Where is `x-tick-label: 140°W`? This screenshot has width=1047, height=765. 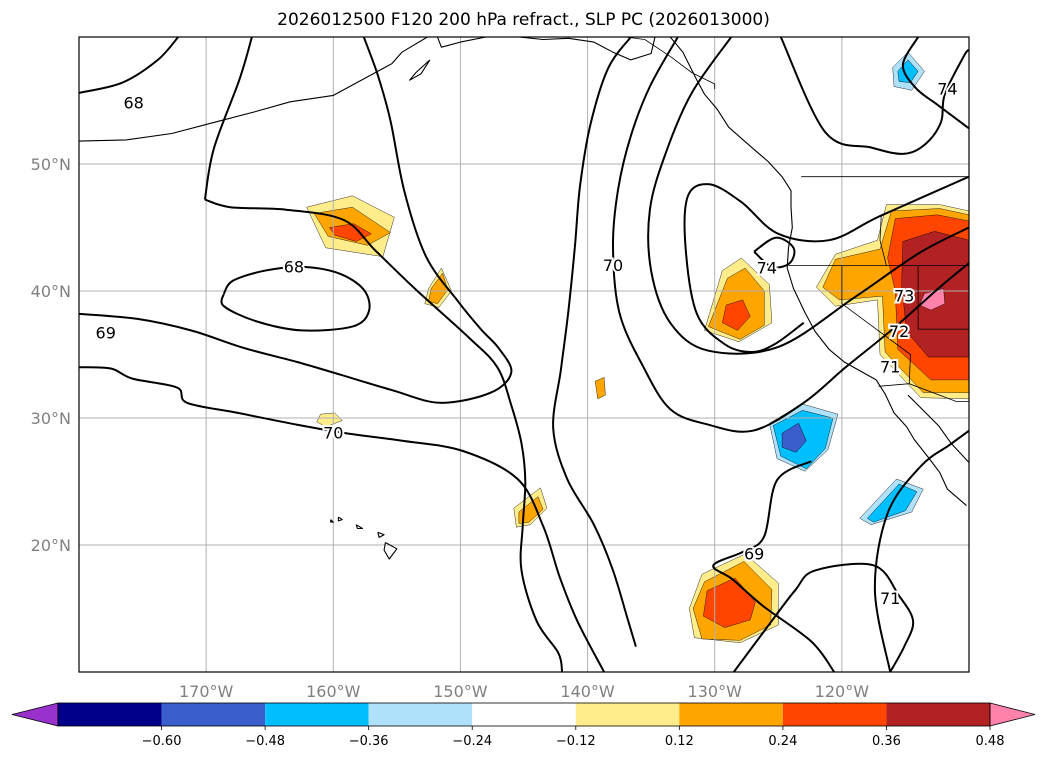
x-tick-label: 140°W is located at coordinates (587, 691).